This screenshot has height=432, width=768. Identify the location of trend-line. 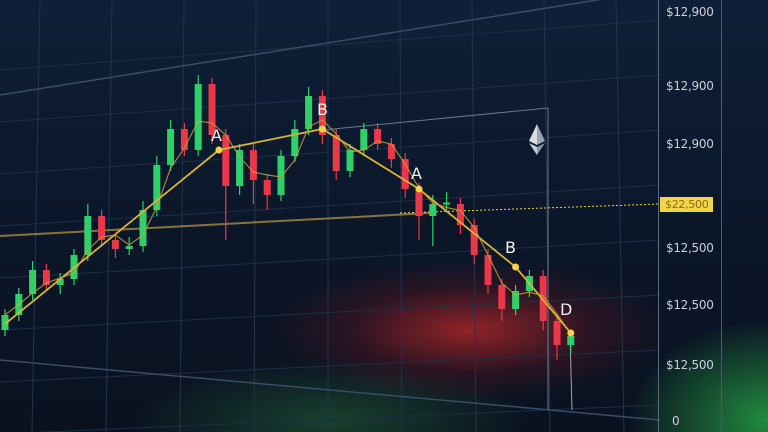
(215, 224).